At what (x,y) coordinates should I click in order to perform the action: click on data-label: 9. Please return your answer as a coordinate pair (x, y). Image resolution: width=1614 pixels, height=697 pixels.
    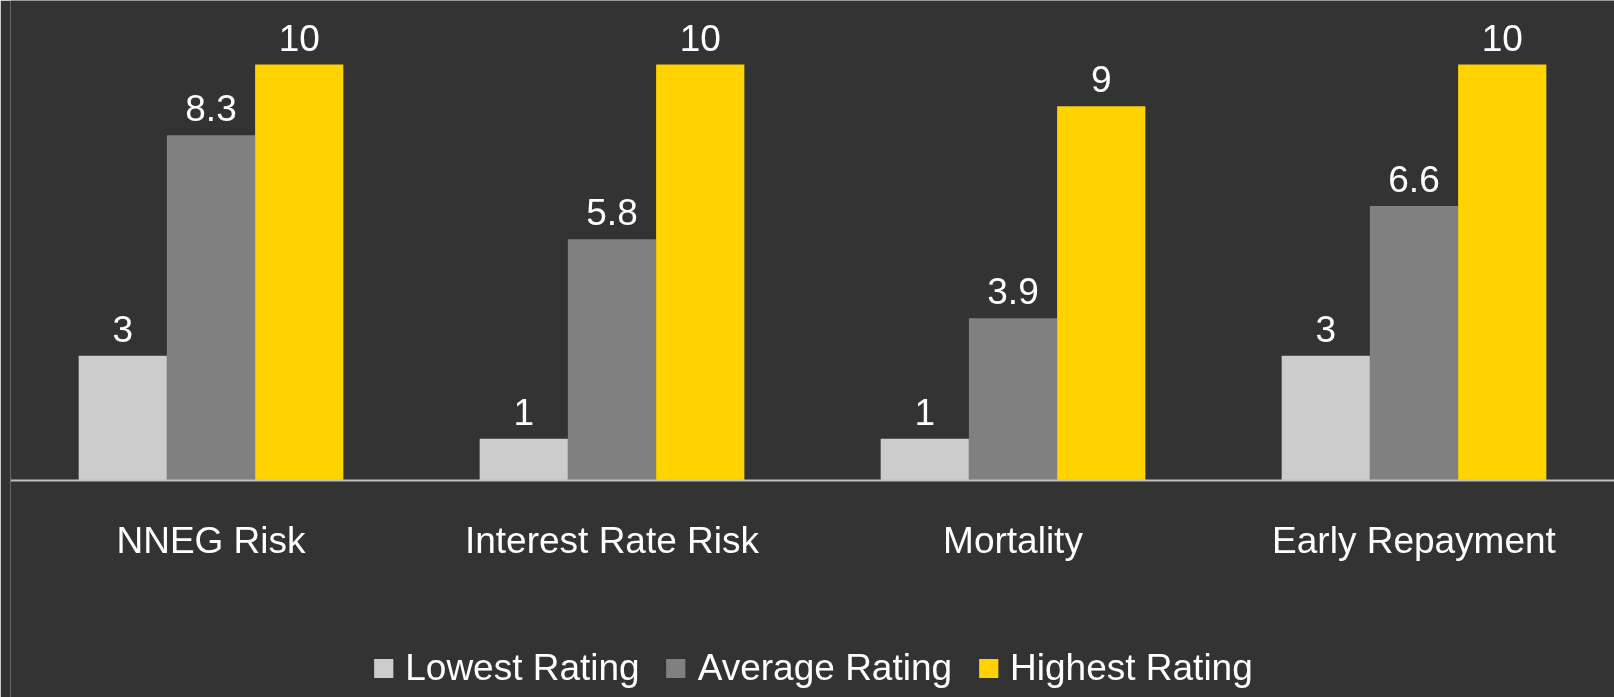
    Looking at the image, I should click on (1101, 80).